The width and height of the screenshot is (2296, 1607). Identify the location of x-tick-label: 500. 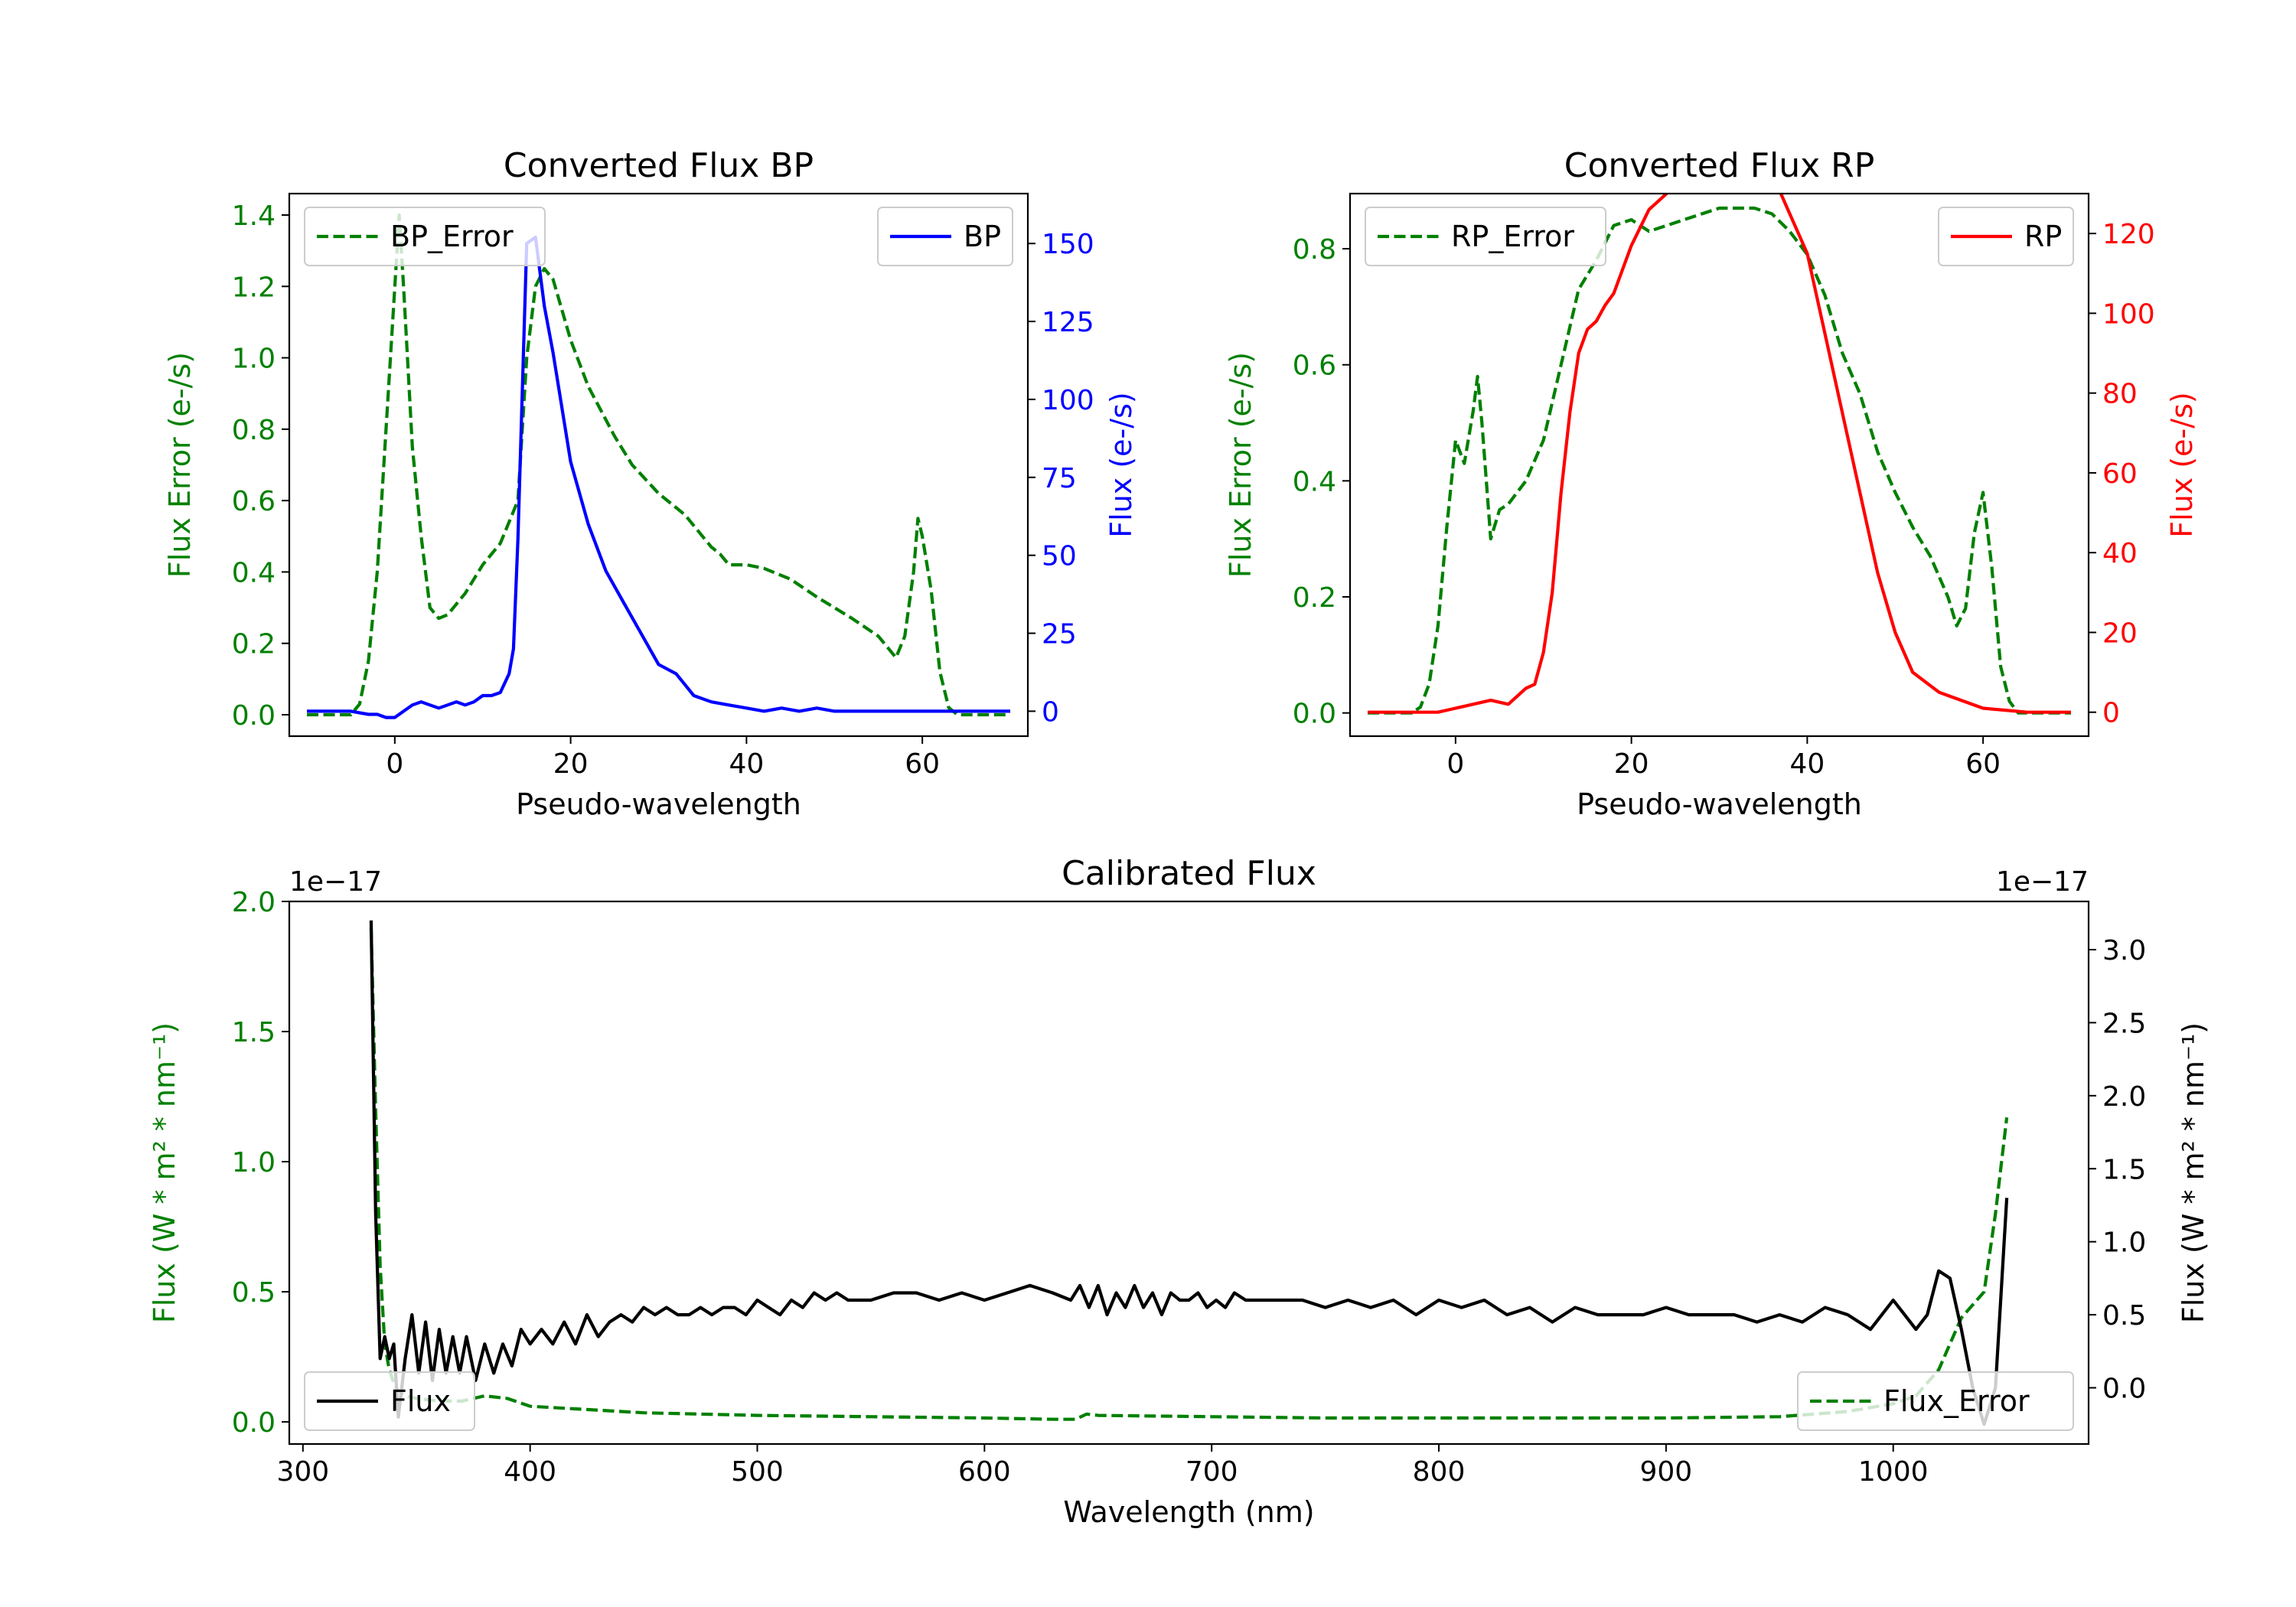
(757, 1472).